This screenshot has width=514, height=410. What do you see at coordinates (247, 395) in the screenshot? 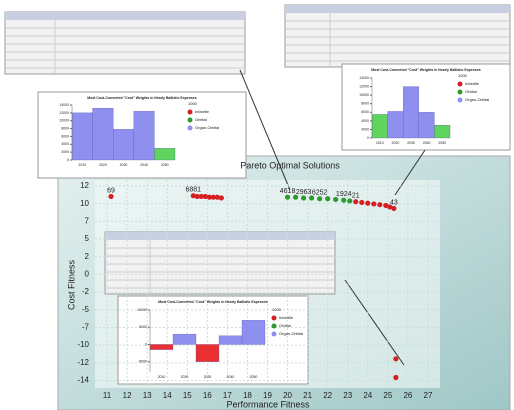
I see `x-tick-label: 18` at bounding box center [247, 395].